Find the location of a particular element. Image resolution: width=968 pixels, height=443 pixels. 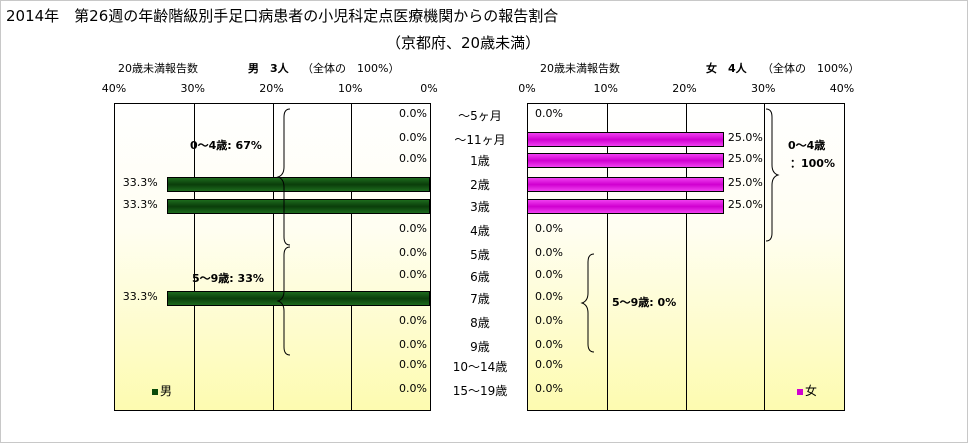

left-ticks-tick-4: 0% is located at coordinates (429, 88).